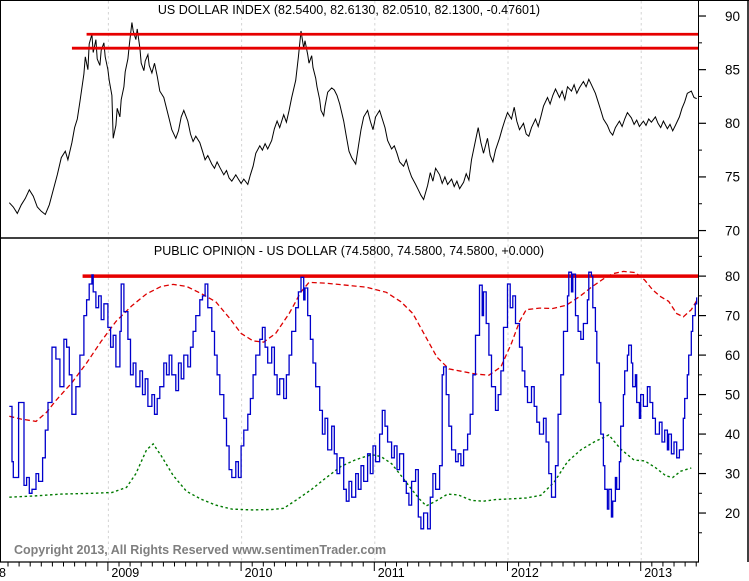 This screenshot has width=749, height=581. Describe the element at coordinates (3, 573) in the screenshot. I see `x-year-label: 2008` at that location.